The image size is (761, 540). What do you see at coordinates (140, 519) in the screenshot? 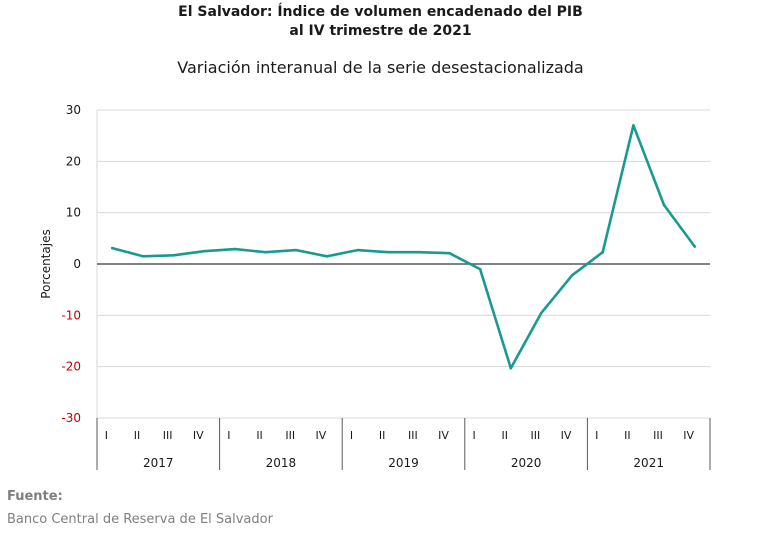
I see `source-text: Banco Central de Reserva de El Salvador` at bounding box center [140, 519].